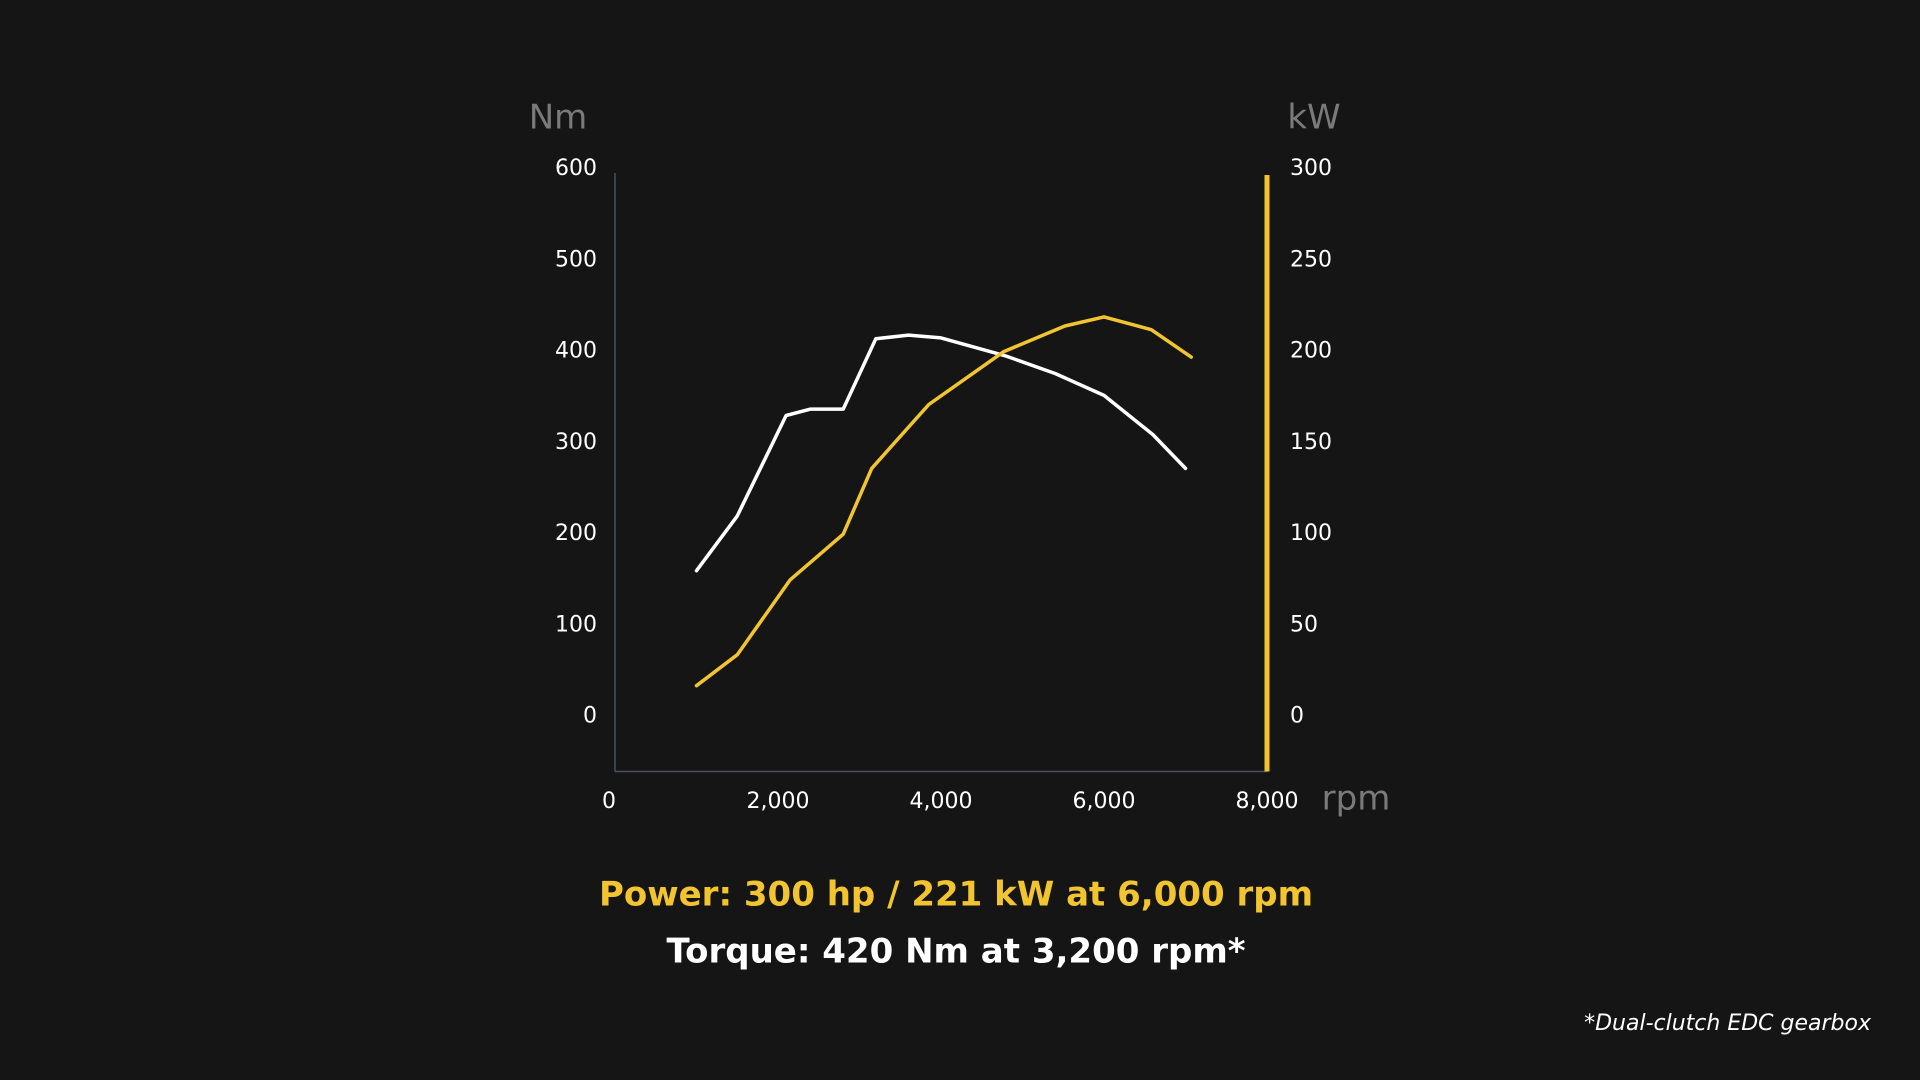 Image resolution: width=1920 pixels, height=1080 pixels. I want to click on y2-tick-label: 0, so click(1297, 716).